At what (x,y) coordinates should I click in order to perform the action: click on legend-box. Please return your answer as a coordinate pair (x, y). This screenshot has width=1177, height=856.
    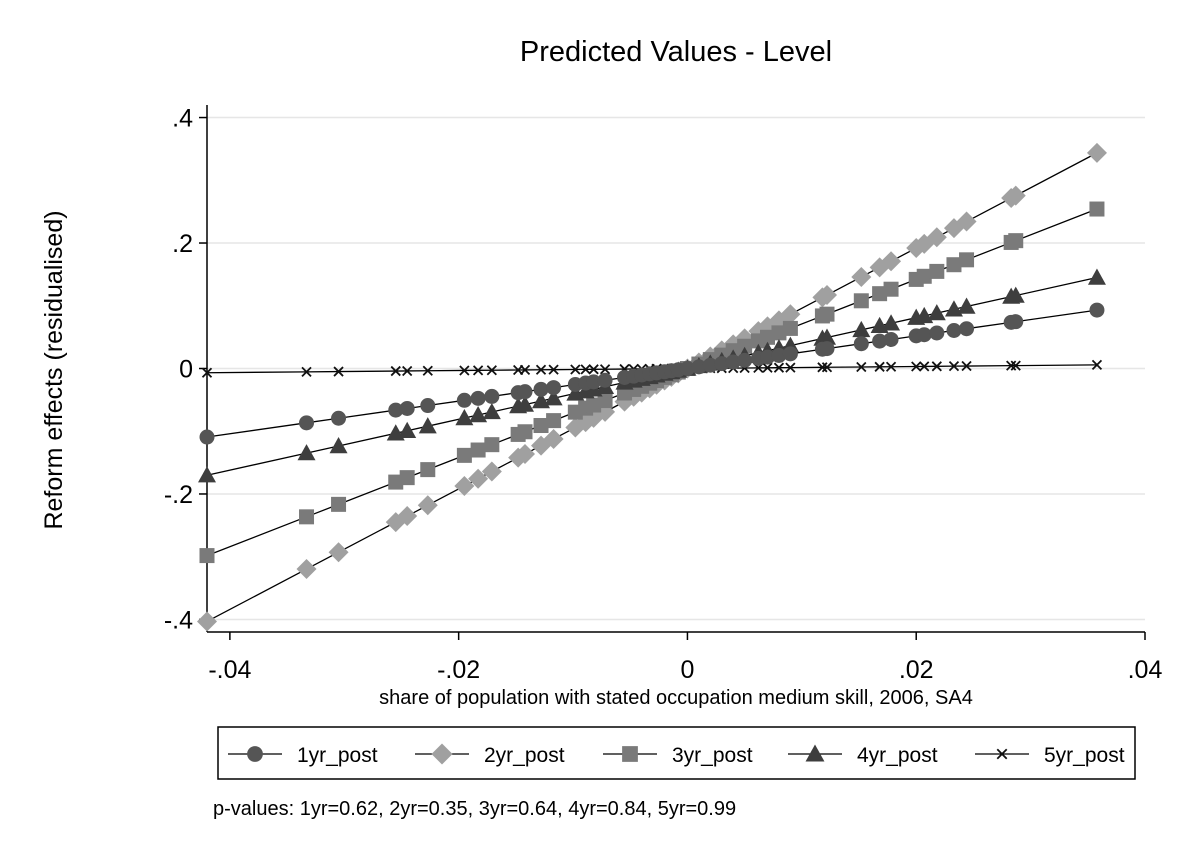
    Looking at the image, I should click on (676, 753).